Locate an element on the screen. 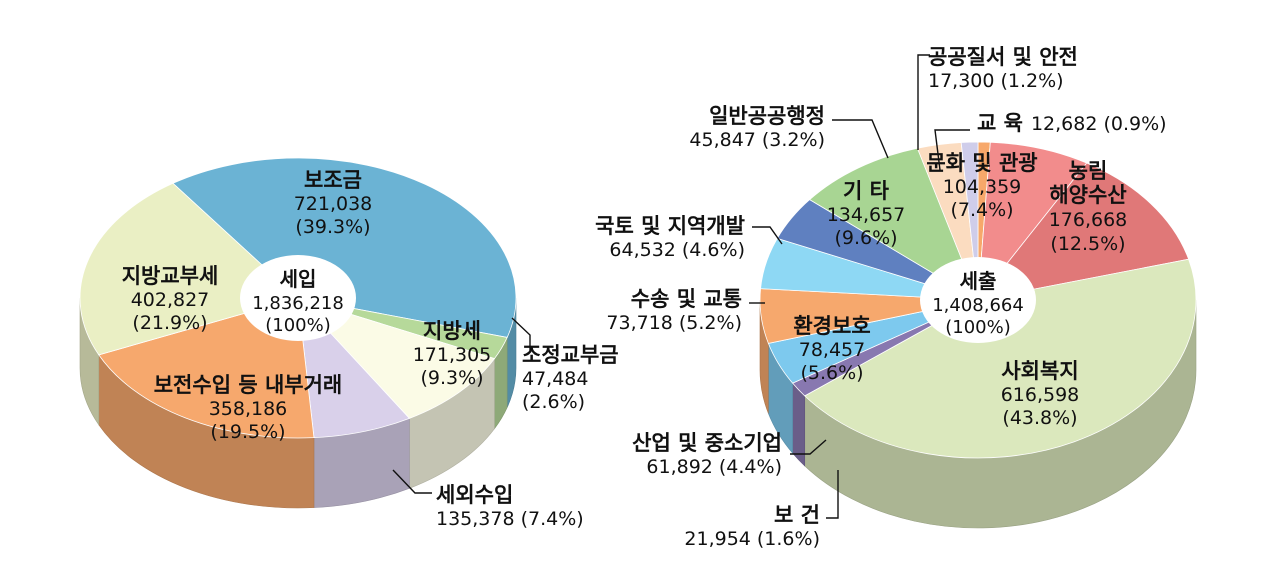  slice-name: 국토 및 지역개발 is located at coordinates (670, 226).